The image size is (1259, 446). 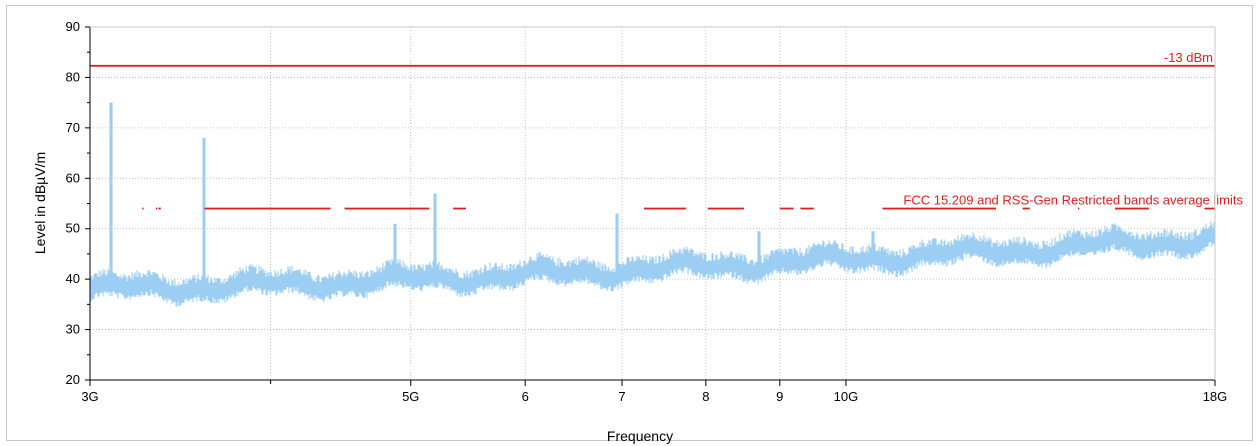 I want to click on x-tick-label: 10G, so click(x=846, y=396).